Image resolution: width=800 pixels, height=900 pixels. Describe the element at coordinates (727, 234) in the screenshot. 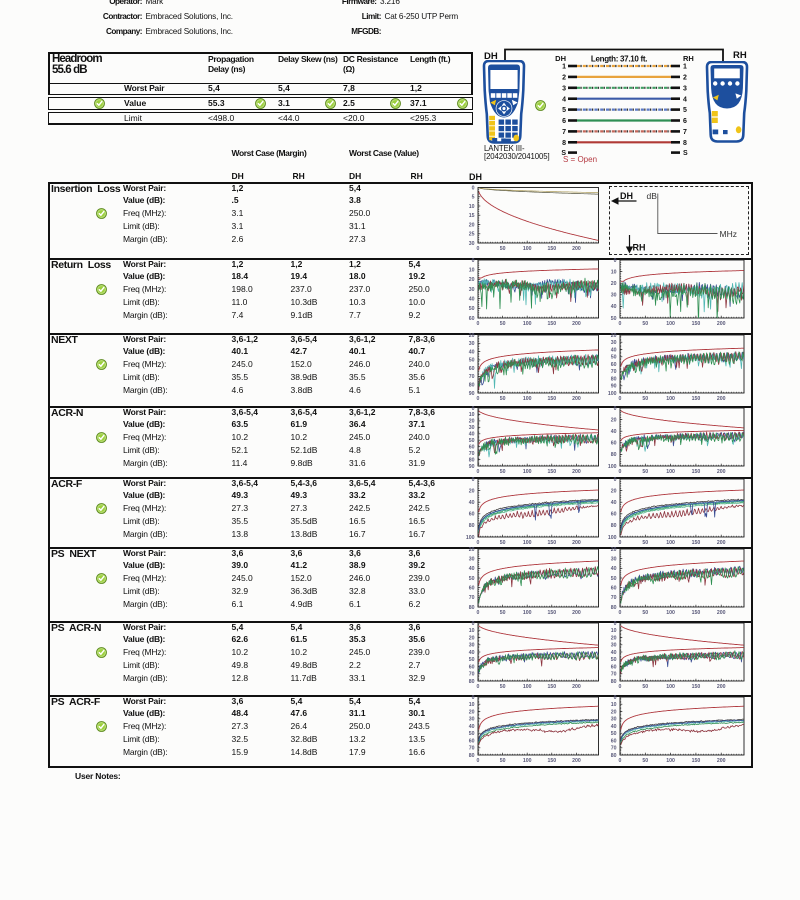

I see `svg-text: MHz` at that location.